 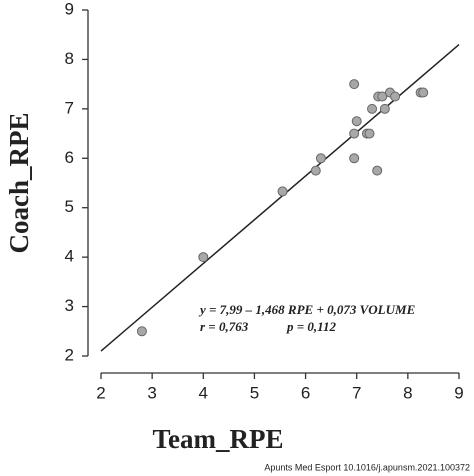 What do you see at coordinates (69, 354) in the screenshot?
I see `y-tick-label: 2` at bounding box center [69, 354].